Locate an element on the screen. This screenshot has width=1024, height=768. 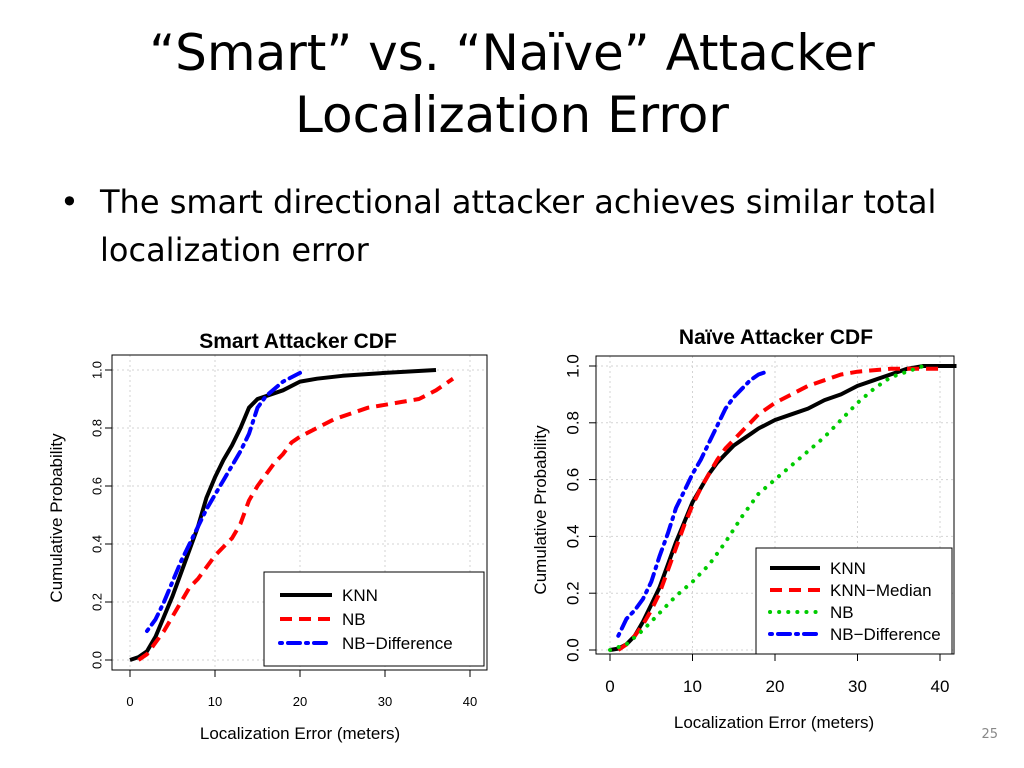
chart-title: Smart Attacker CDF is located at coordinates (298, 341).